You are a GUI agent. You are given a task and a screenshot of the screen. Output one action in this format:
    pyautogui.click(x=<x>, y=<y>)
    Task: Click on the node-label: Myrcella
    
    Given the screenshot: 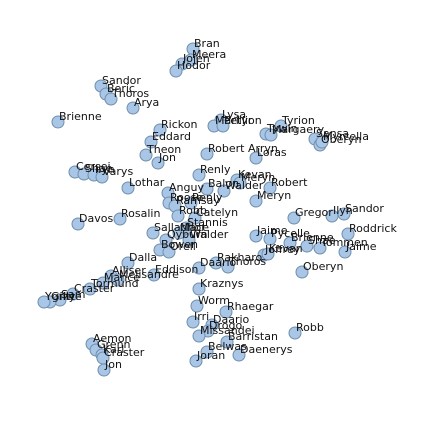 What is the action you would take?
    pyautogui.click(x=346, y=136)
    